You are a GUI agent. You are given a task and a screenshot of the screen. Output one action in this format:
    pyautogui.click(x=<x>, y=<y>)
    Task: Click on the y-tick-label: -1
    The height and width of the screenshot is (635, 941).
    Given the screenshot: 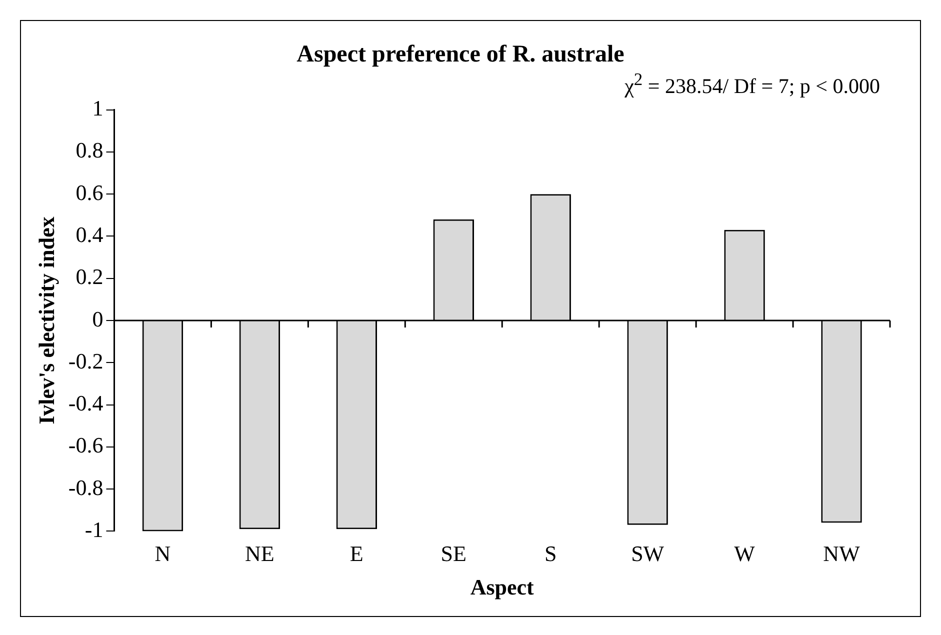 What is the action you would take?
    pyautogui.click(x=94, y=529)
    